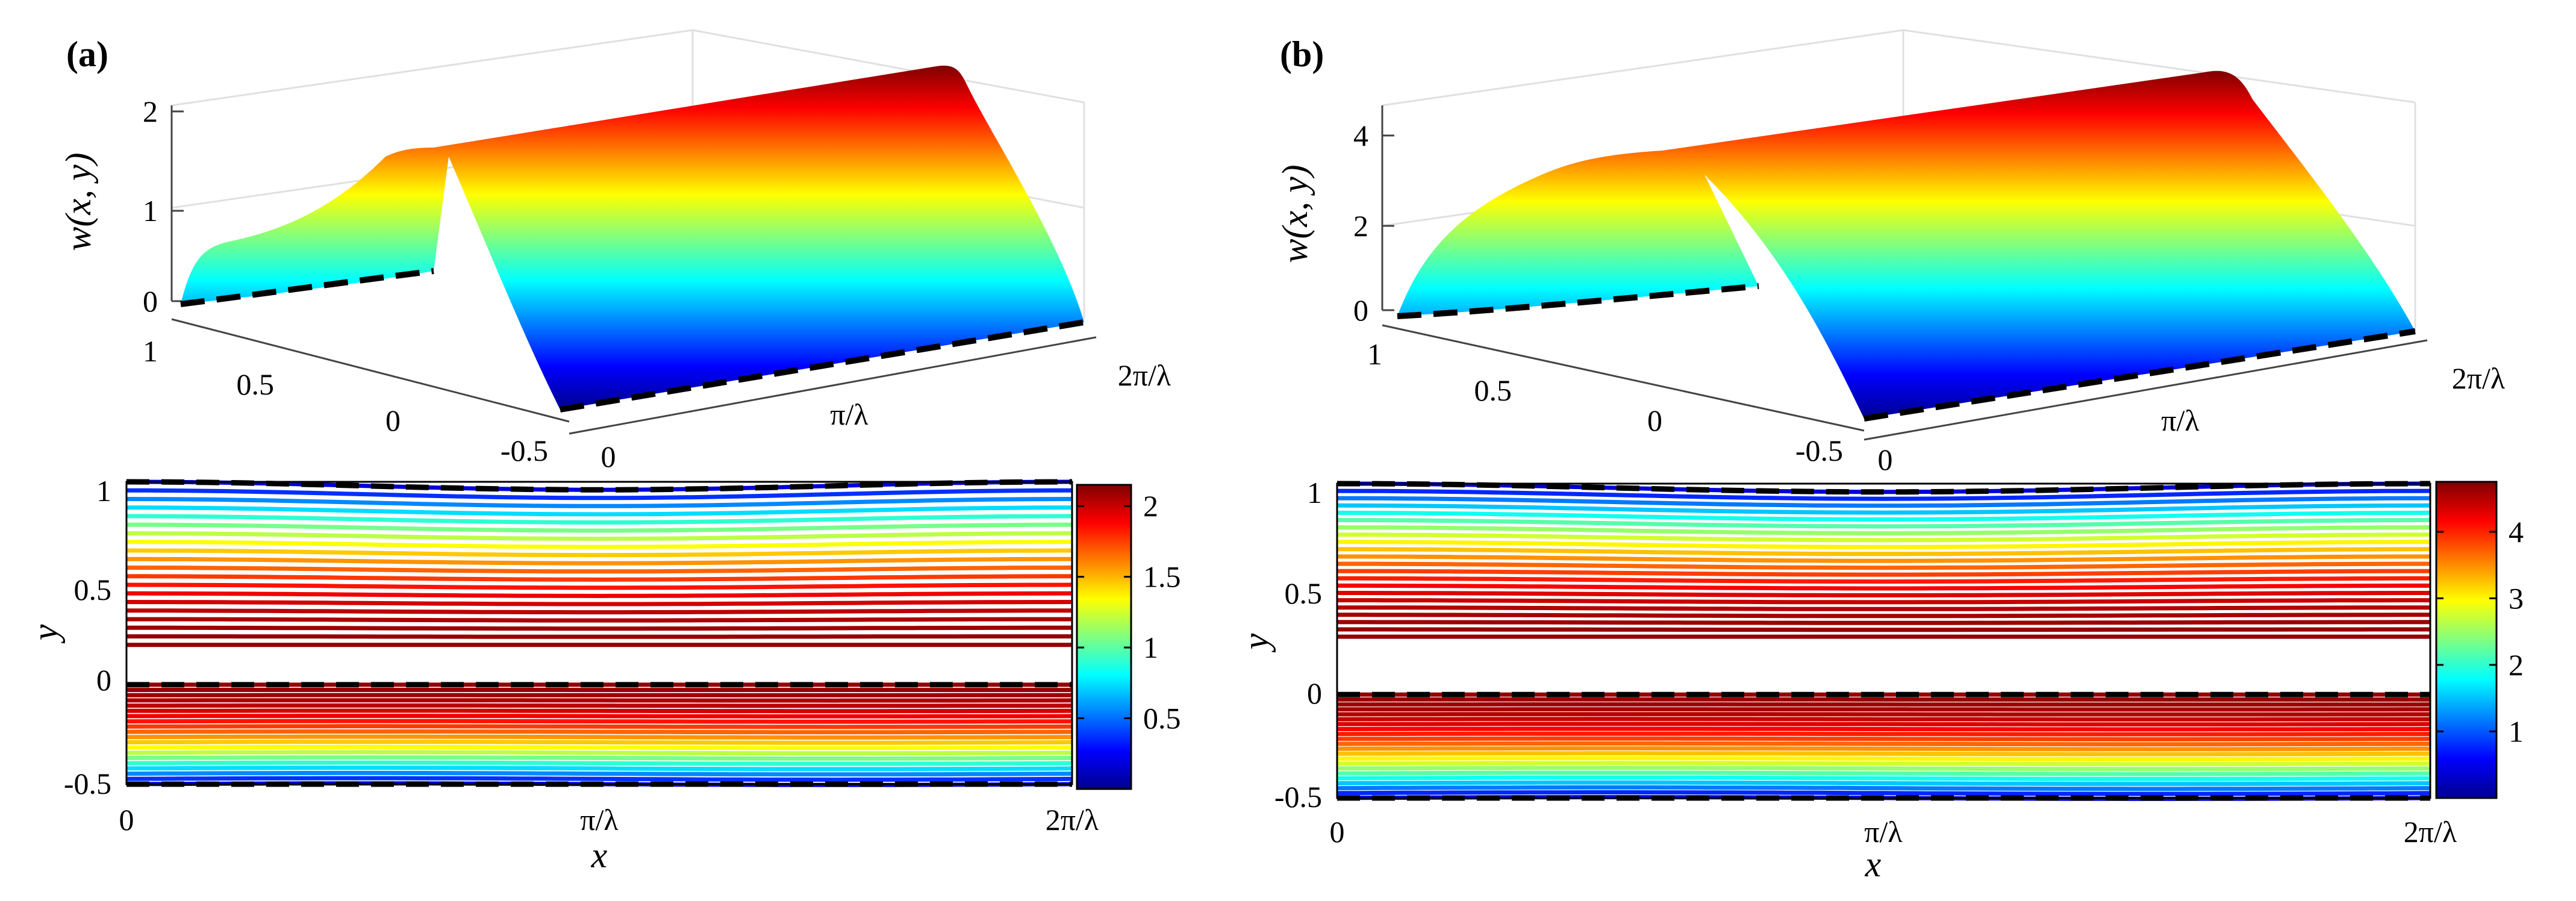  Describe the element at coordinates (103, 491) in the screenshot. I see `contour-y-tick-a-0: 1` at that location.